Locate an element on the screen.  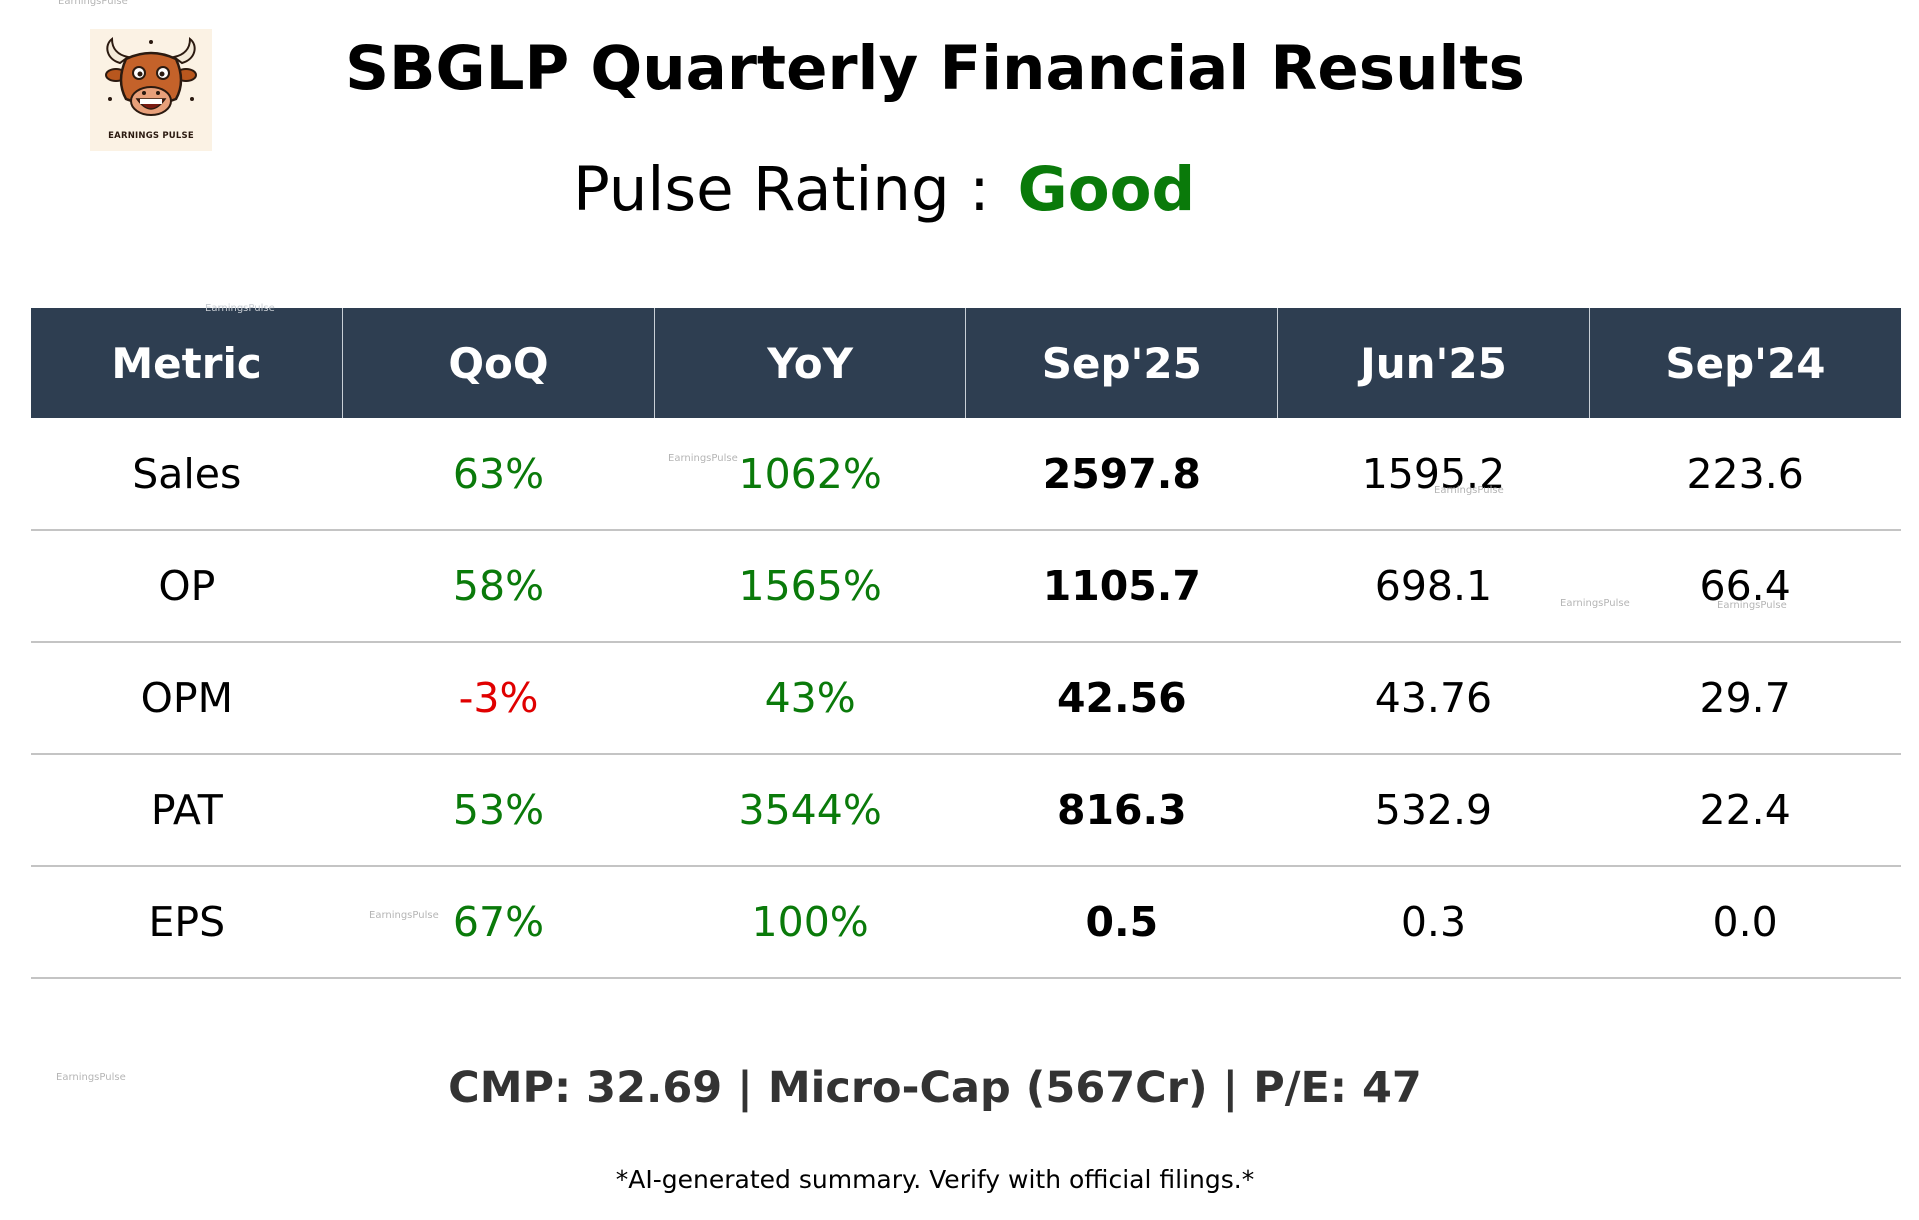
table-row: Sales 63% 1062% 2597.8 1595.2 223.6 is located at coordinates (966, 474).